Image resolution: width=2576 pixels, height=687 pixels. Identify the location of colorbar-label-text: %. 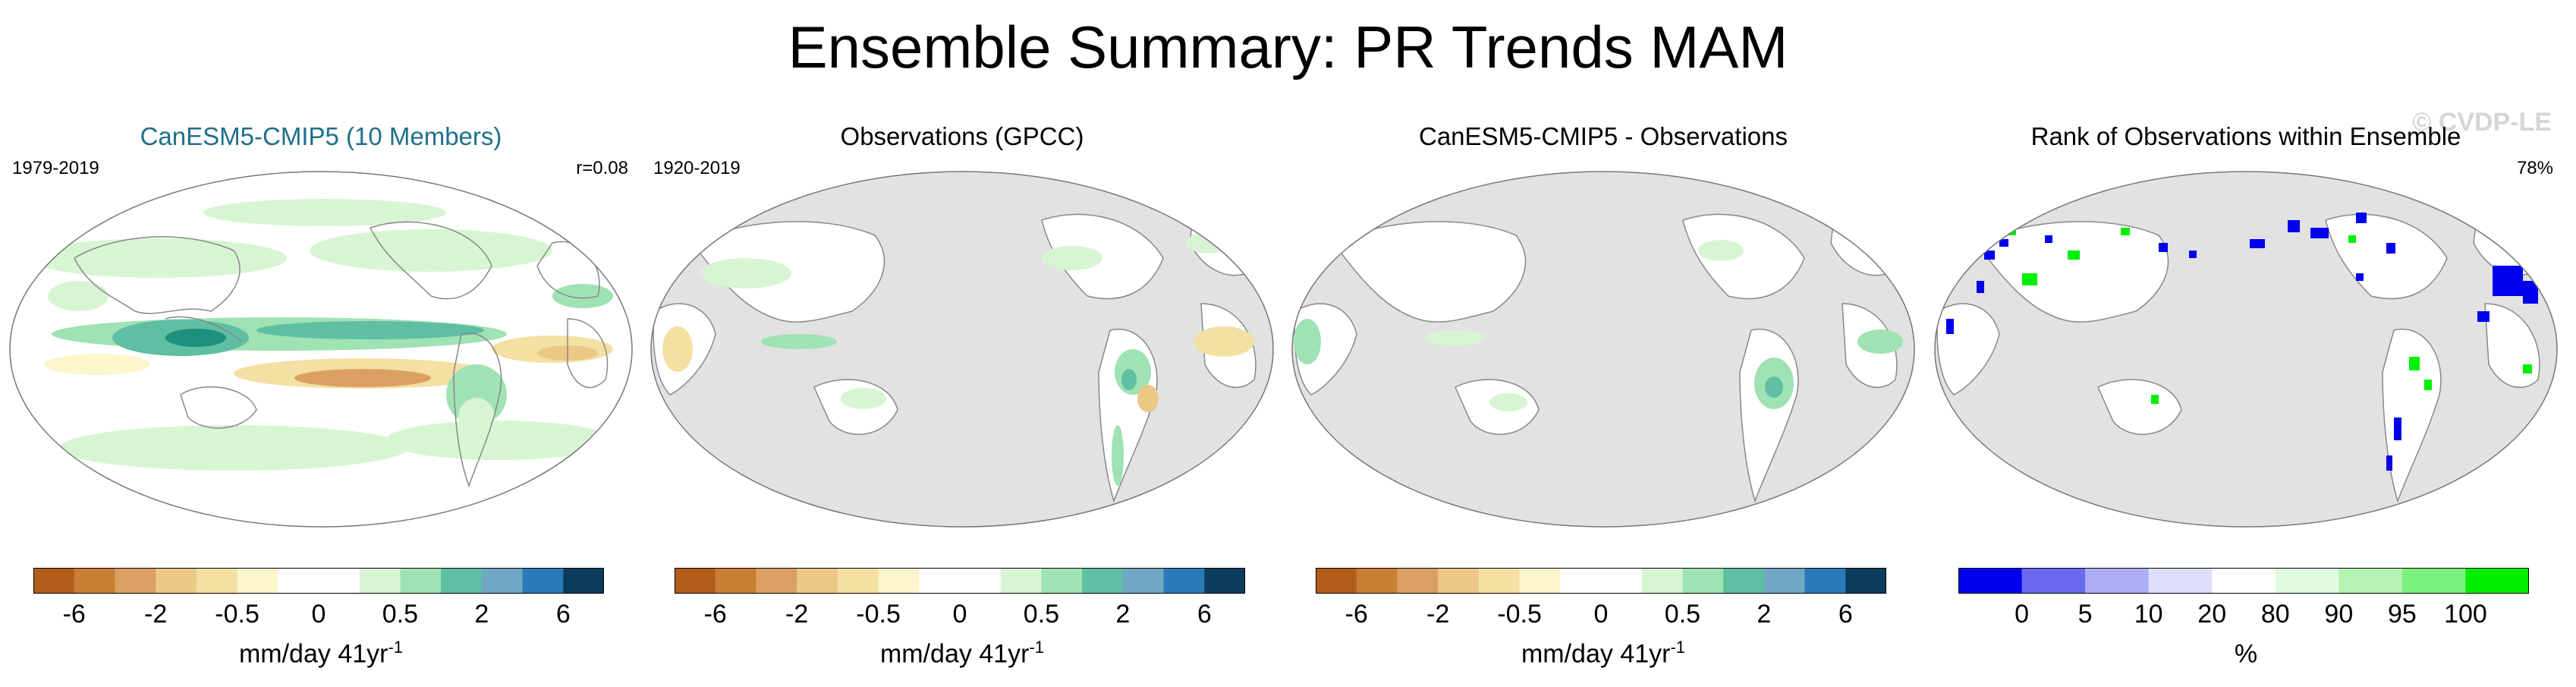
(2246, 654).